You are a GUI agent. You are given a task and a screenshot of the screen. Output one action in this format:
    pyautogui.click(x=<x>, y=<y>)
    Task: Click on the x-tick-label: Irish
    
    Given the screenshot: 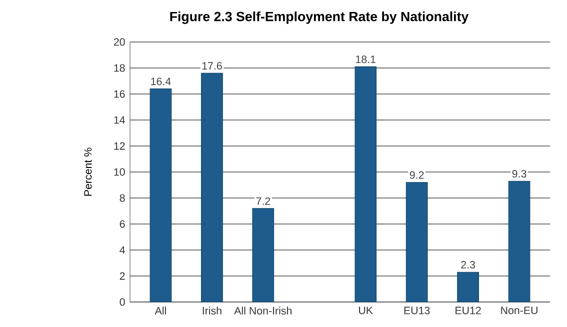 What is the action you would take?
    pyautogui.click(x=212, y=310)
    